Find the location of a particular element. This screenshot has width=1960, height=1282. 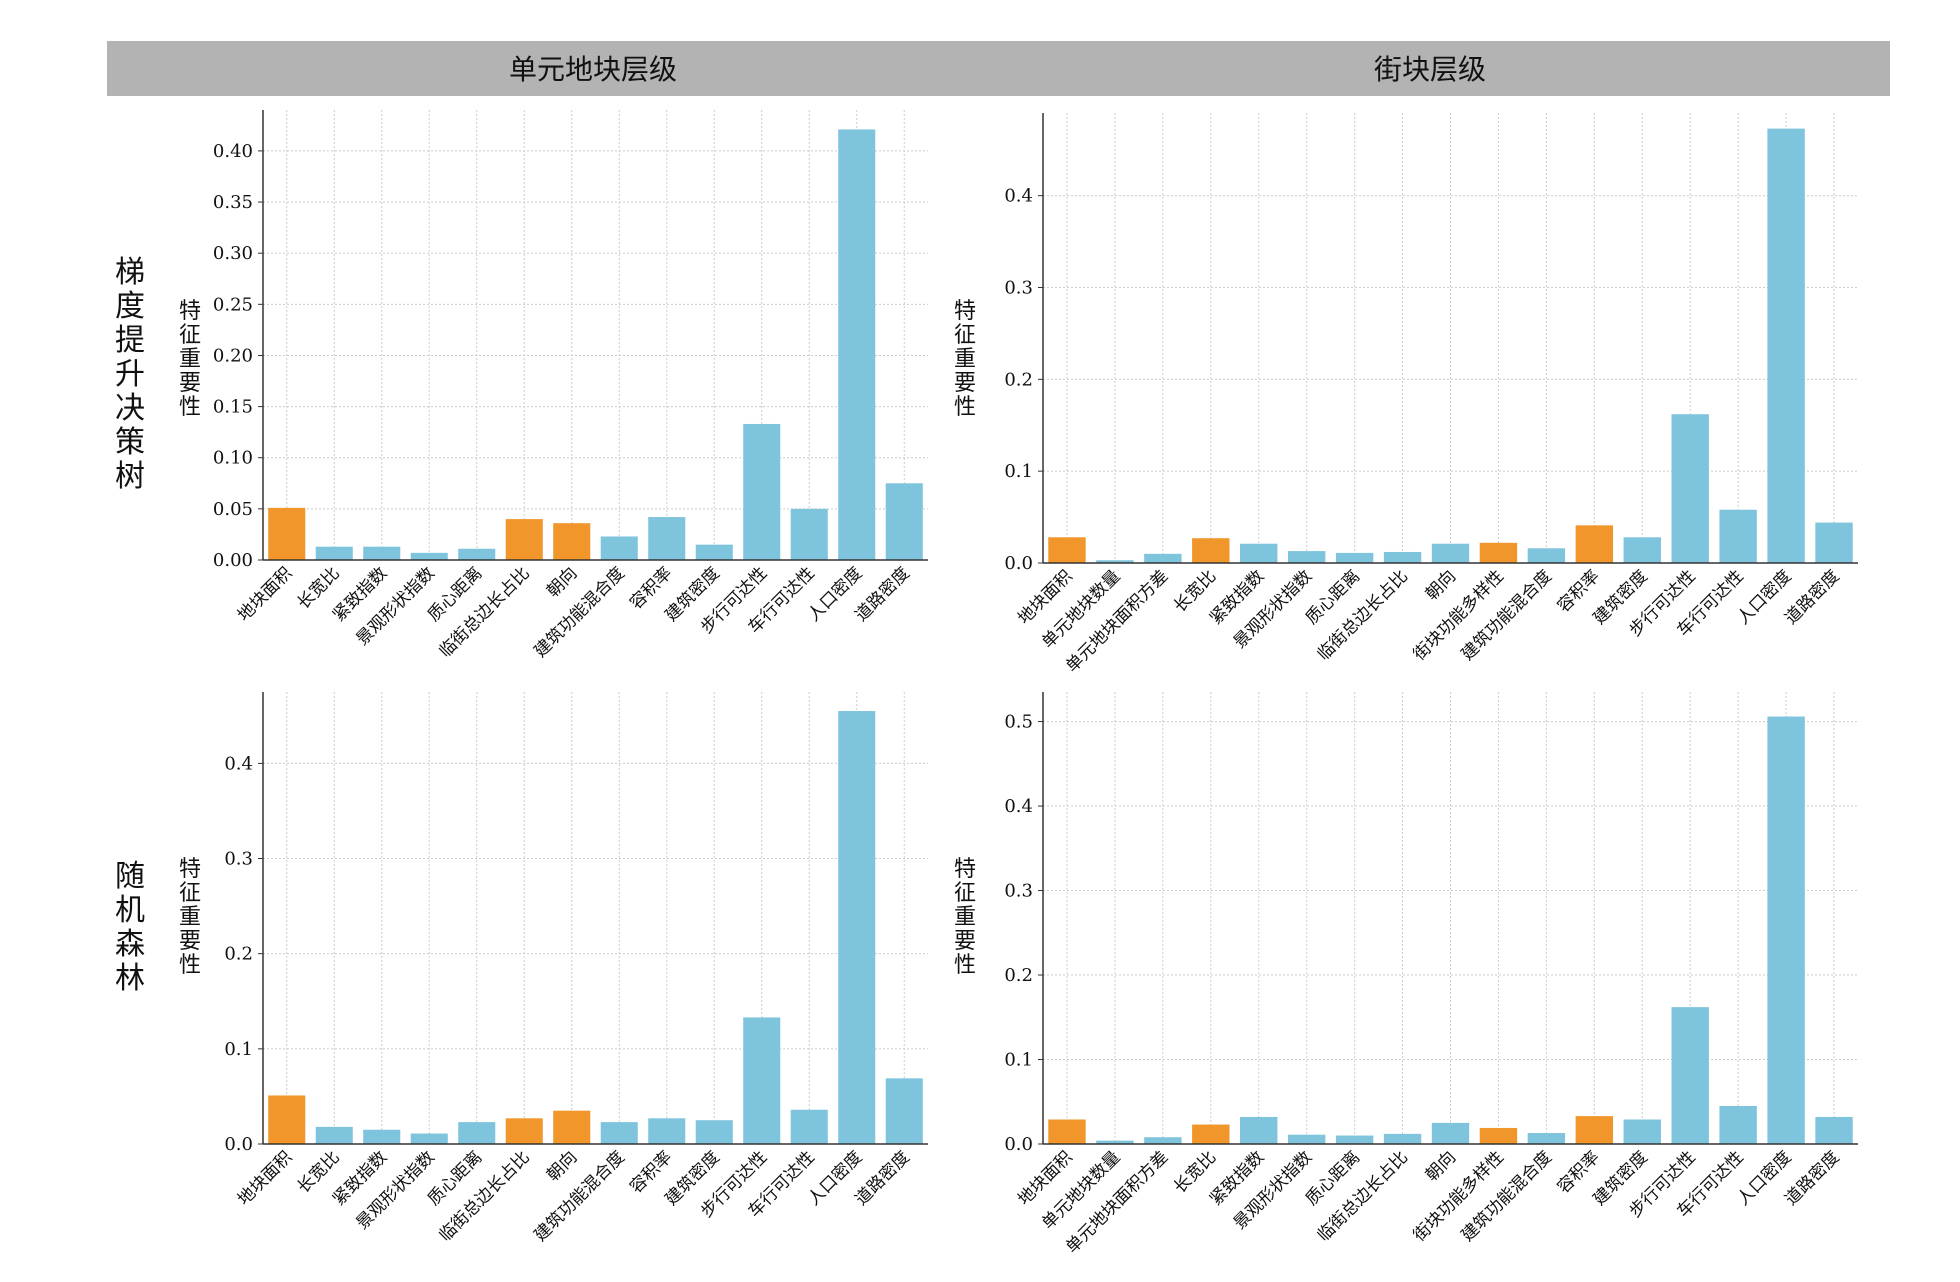

y-tick-label: 0.05 is located at coordinates (233, 509).